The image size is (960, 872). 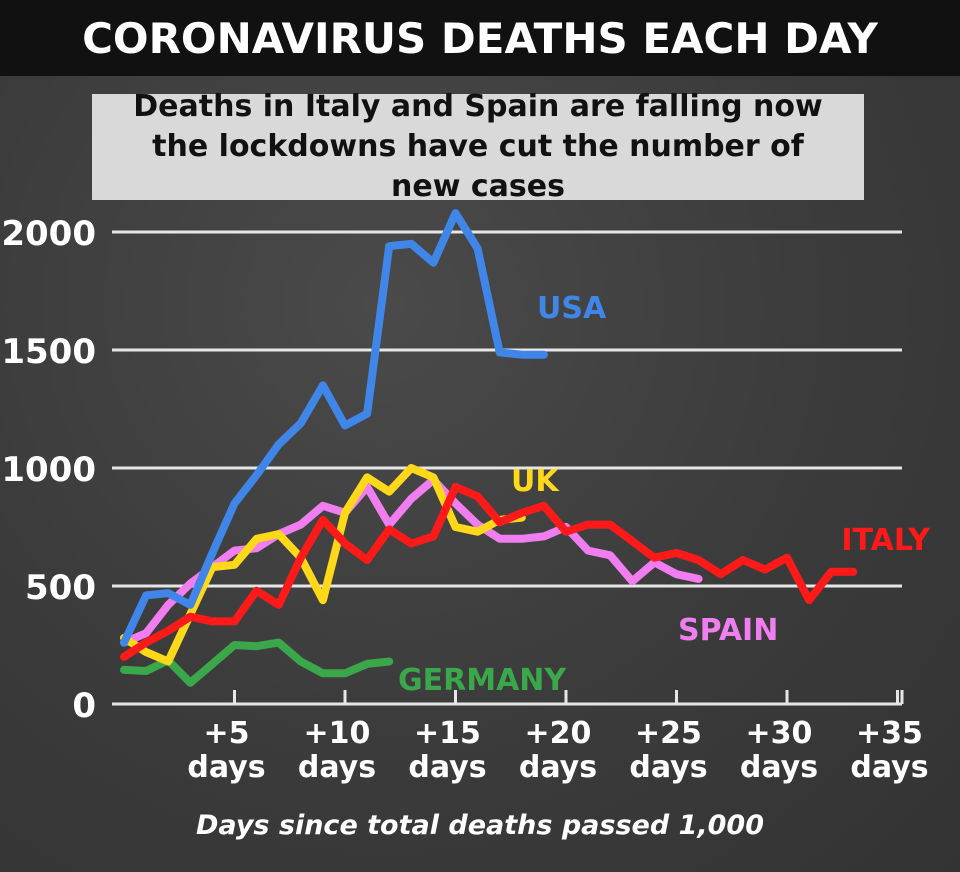 What do you see at coordinates (558, 733) in the screenshot?
I see `x-tick-label: +20` at bounding box center [558, 733].